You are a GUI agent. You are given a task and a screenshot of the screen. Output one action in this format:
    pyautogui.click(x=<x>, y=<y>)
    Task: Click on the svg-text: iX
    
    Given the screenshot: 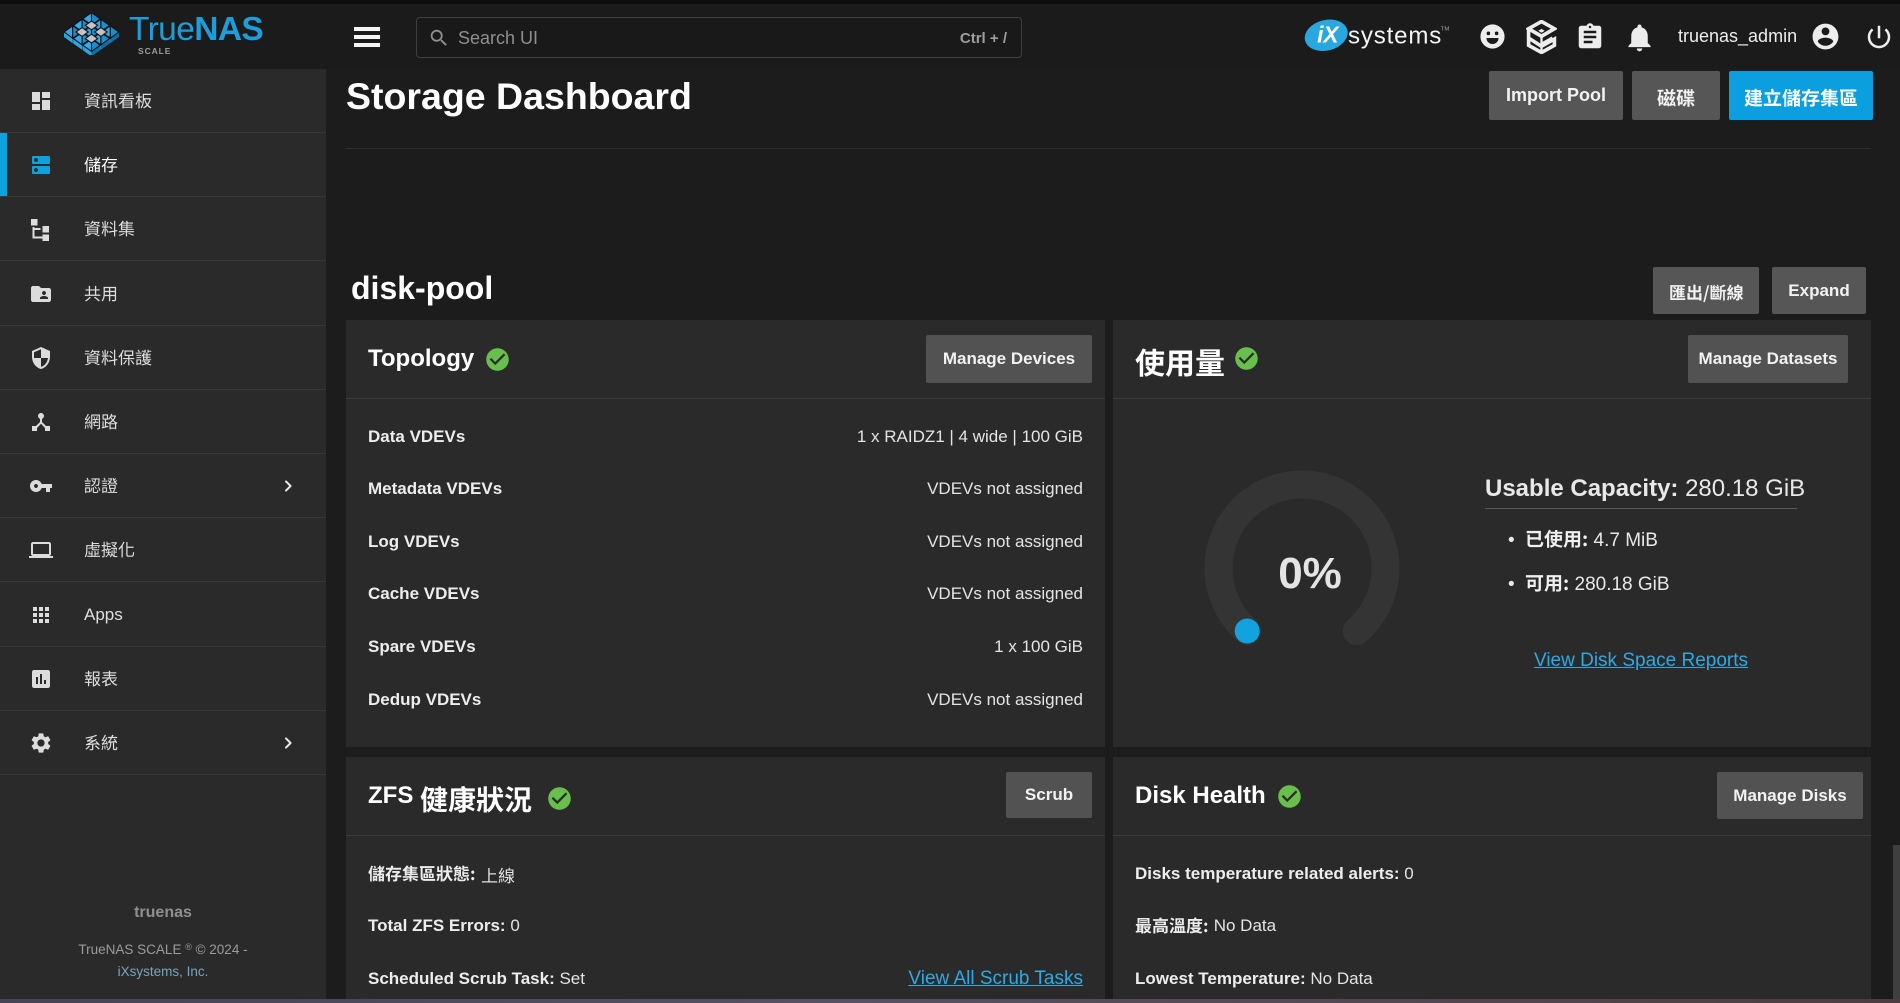 What is the action you would take?
    pyautogui.click(x=1328, y=34)
    